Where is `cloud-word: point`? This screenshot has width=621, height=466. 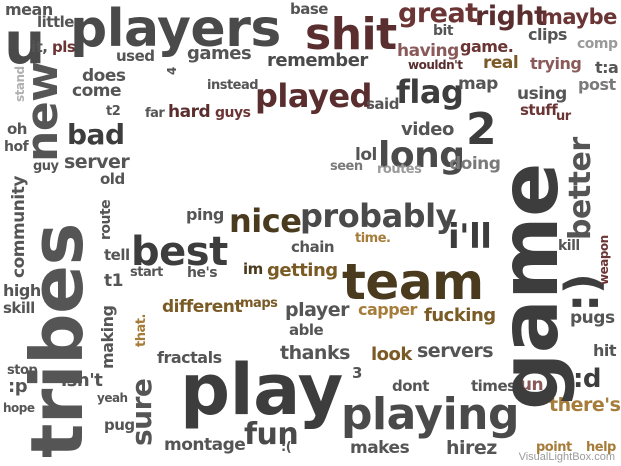 cloud-word: point is located at coordinates (554, 447).